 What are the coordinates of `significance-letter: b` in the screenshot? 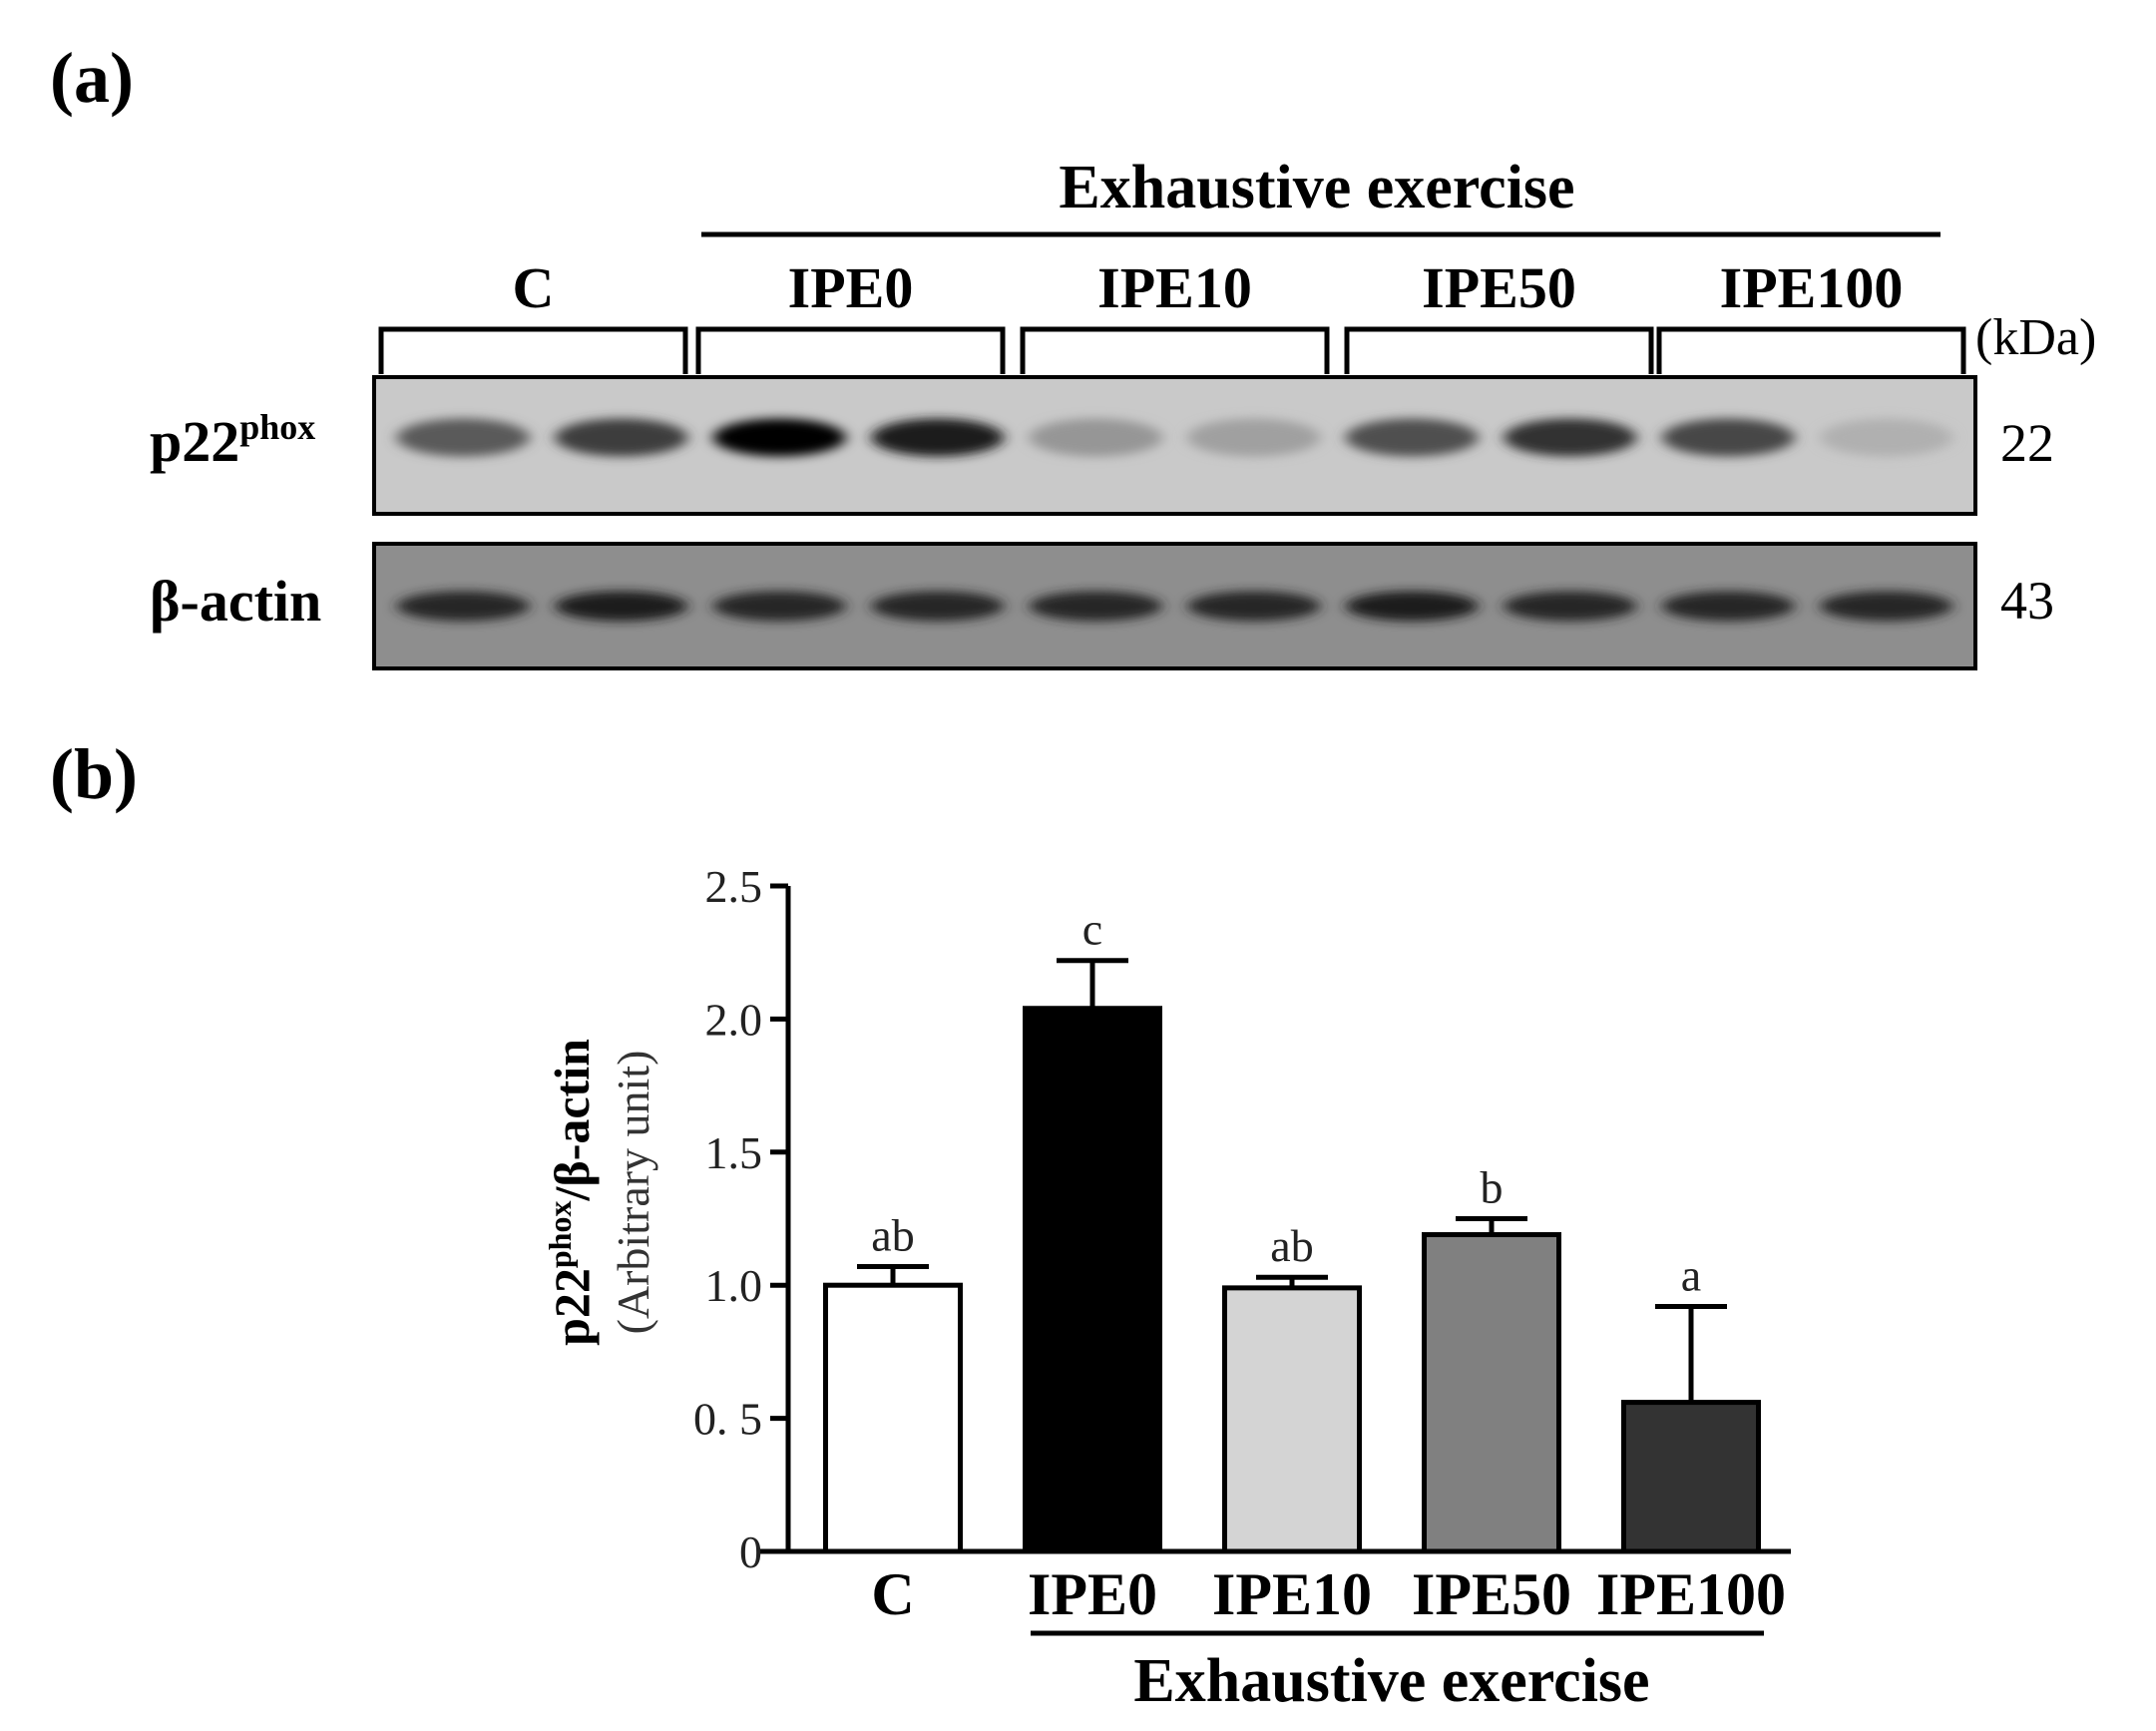 It's located at (1492, 1187).